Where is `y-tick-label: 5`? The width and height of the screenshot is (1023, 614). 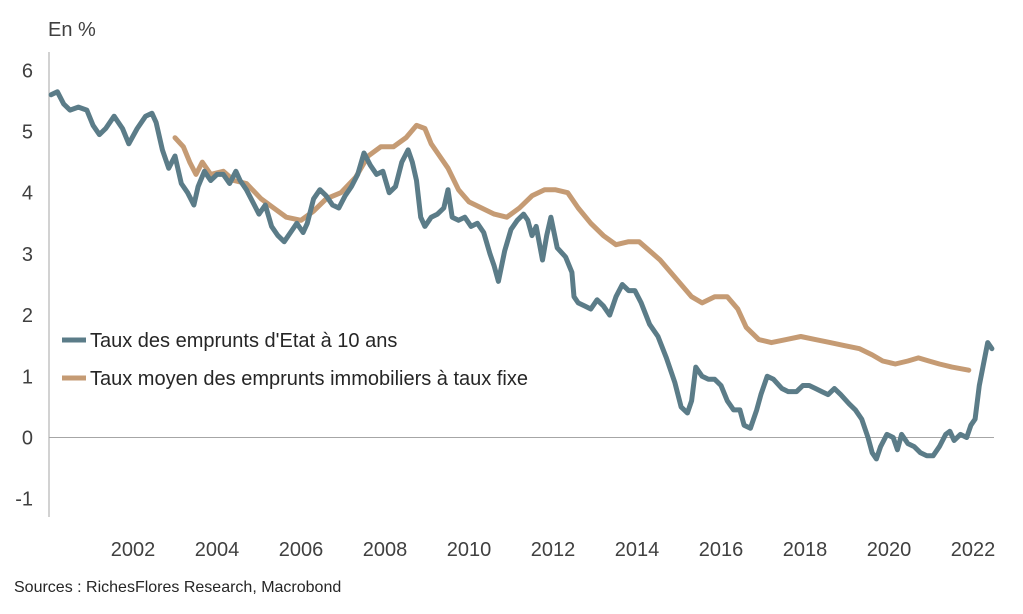 y-tick-label: 5 is located at coordinates (27, 133).